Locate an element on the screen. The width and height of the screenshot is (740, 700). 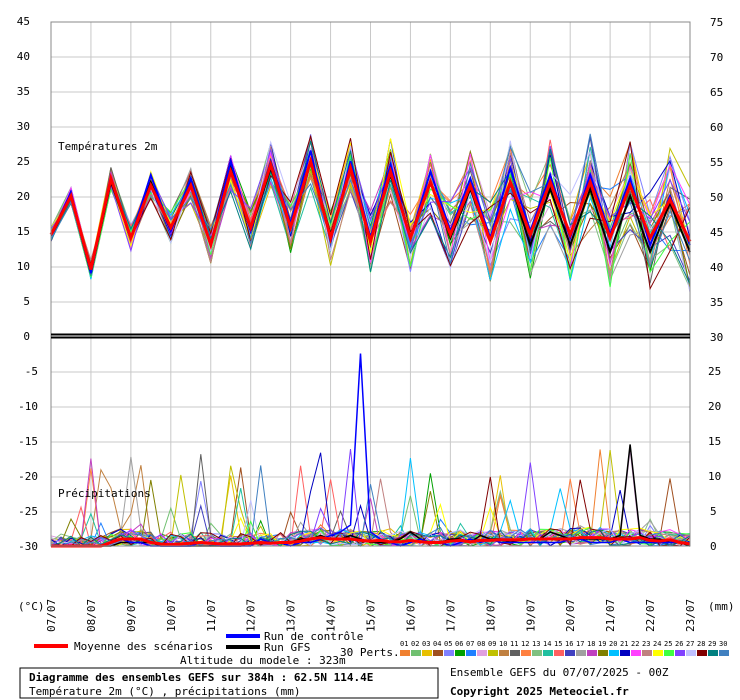
pert-number: 25 is located at coordinates (668, 644).